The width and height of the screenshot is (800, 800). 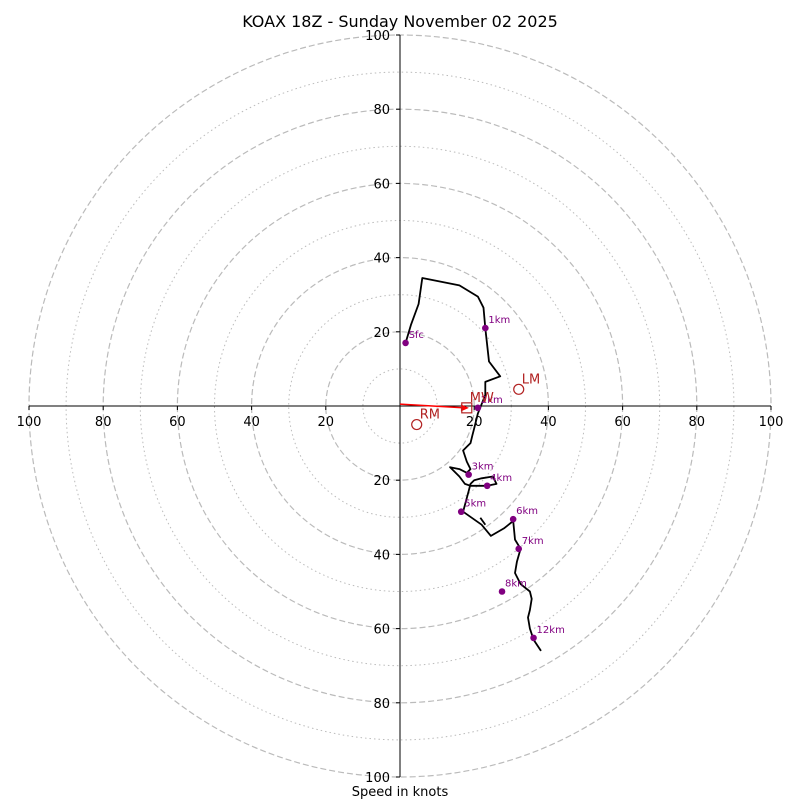 What do you see at coordinates (400, 21) in the screenshot?
I see `chart-title: KOAX 18Z - Sunday November 02 2025` at bounding box center [400, 21].